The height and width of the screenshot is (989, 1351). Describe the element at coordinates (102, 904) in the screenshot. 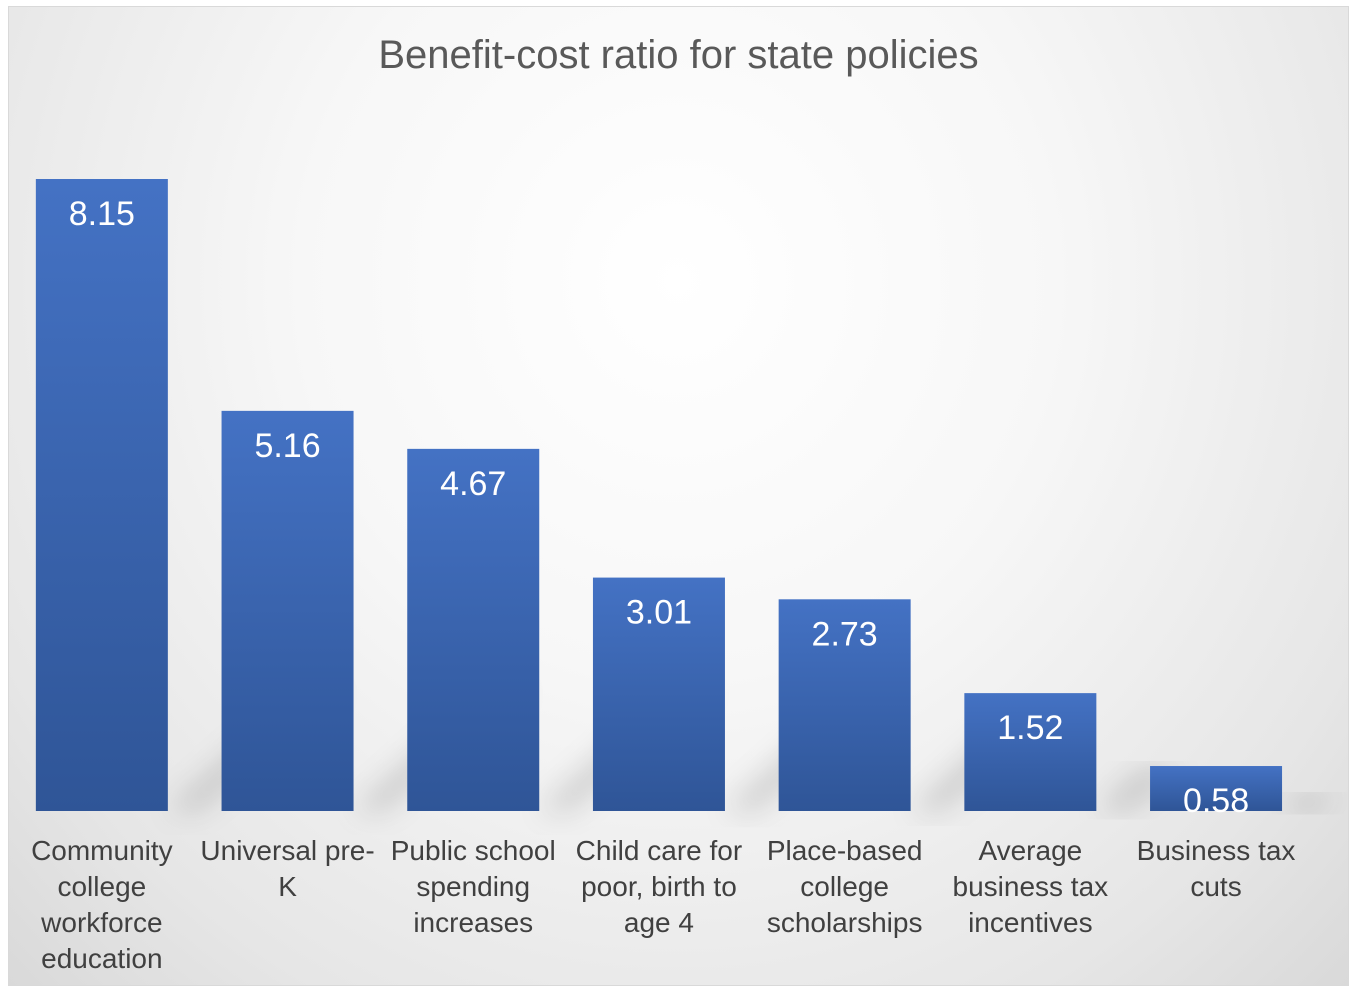

I see `category-label: Community college workforce education` at that location.